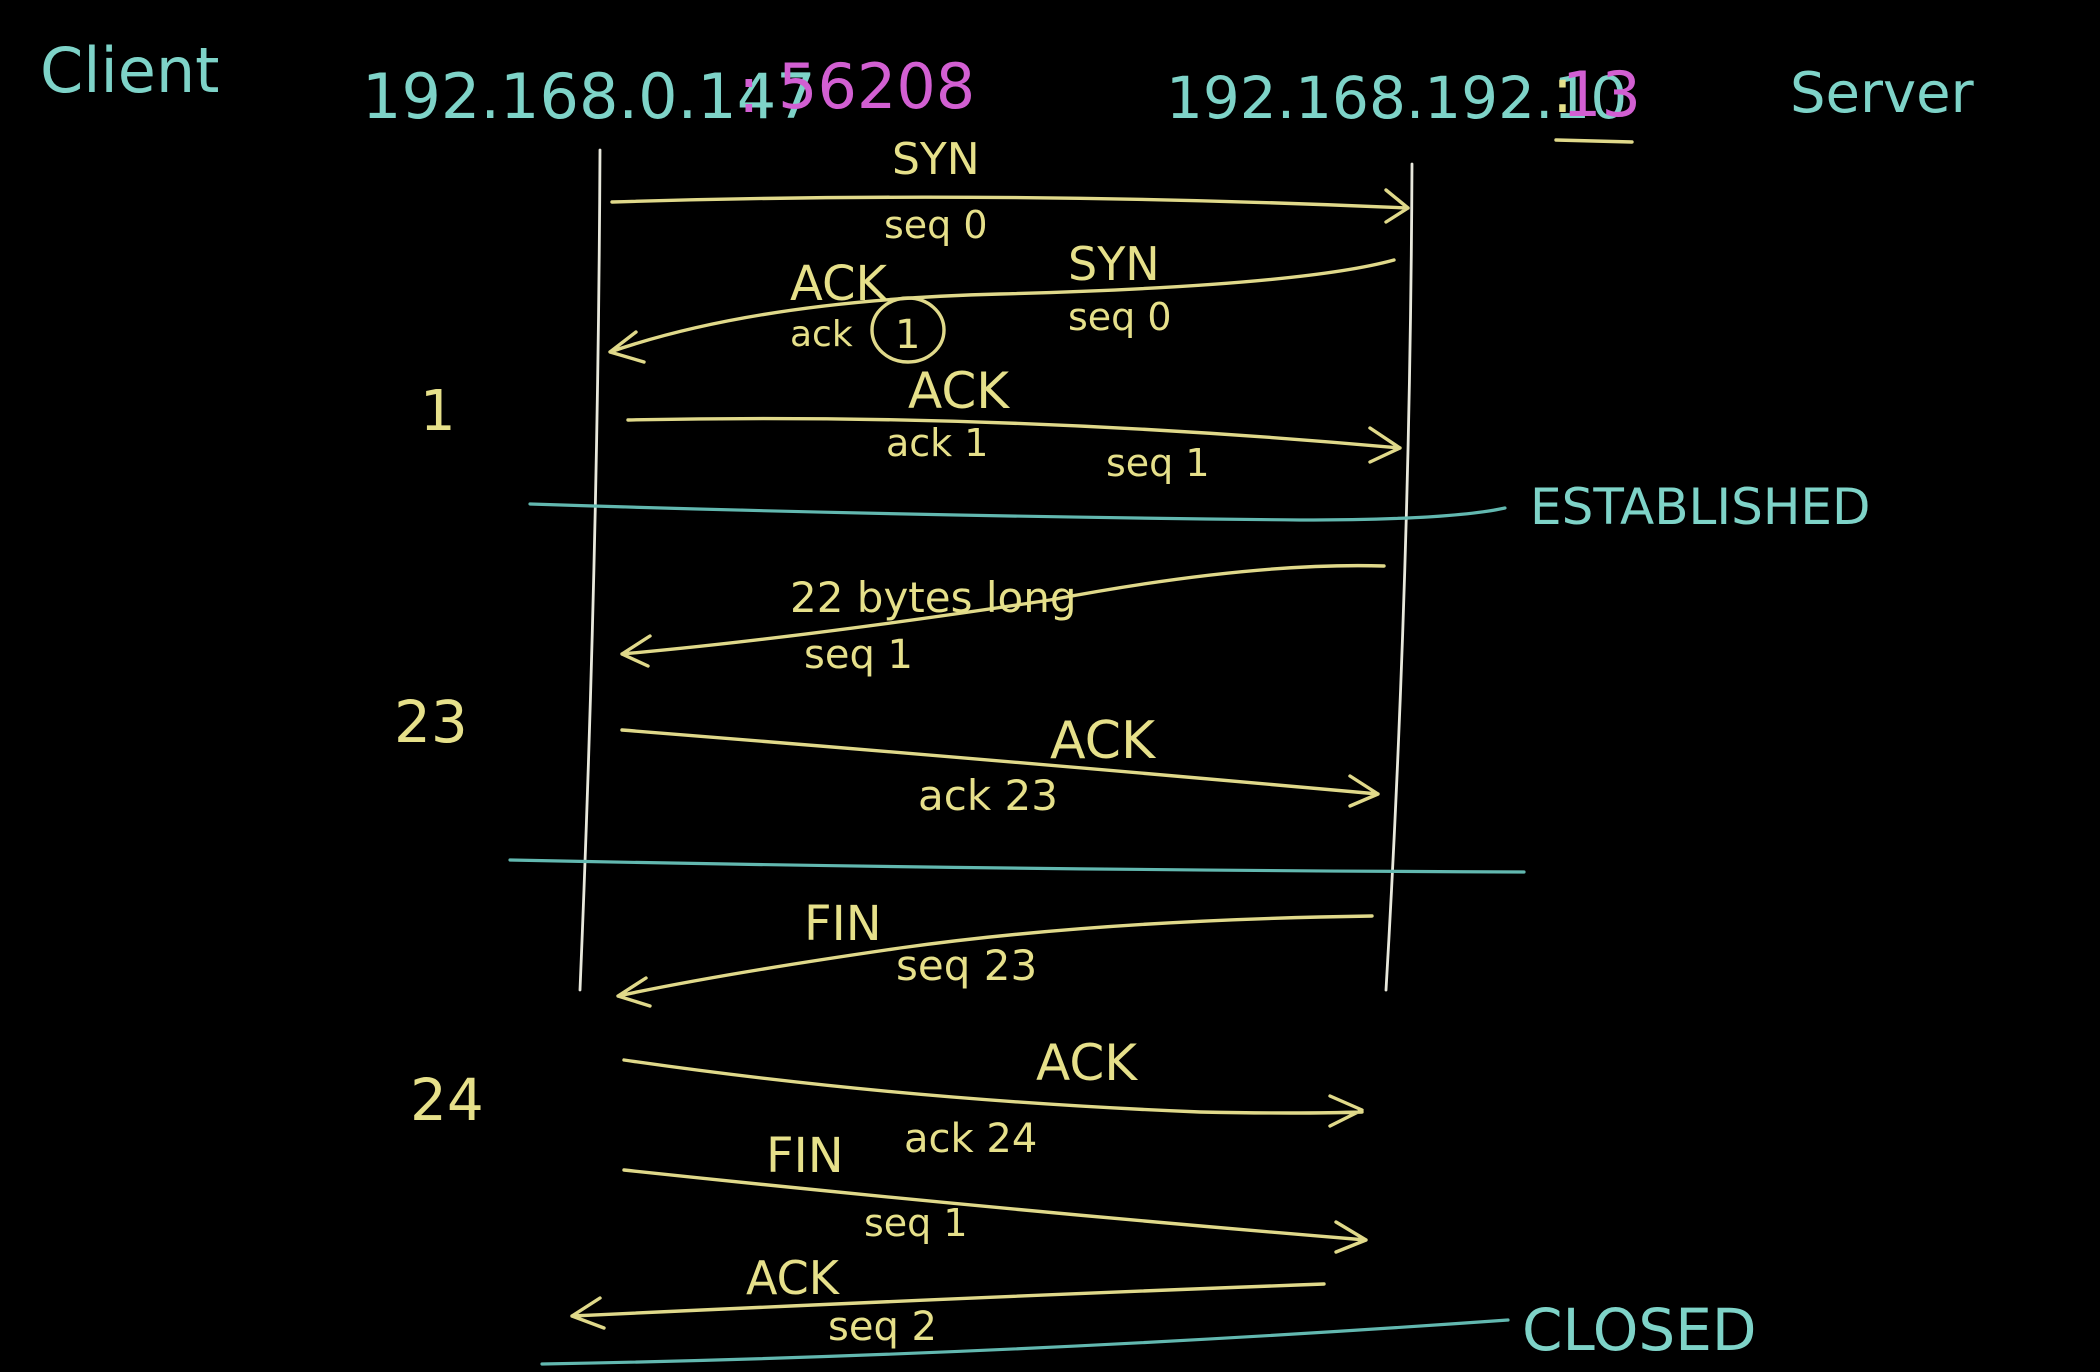  Describe the element at coordinates (805, 1156) in the screenshot. I see `client-fin-label: FIN` at that location.